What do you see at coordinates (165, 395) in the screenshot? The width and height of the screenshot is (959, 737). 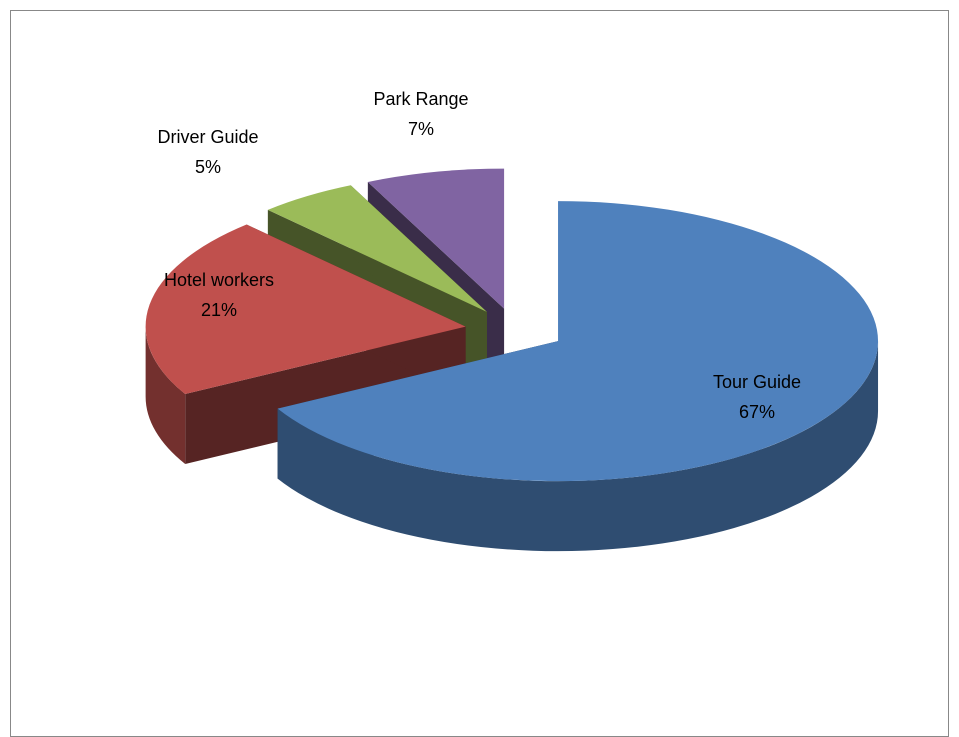 I see `slice-wall` at bounding box center [165, 395].